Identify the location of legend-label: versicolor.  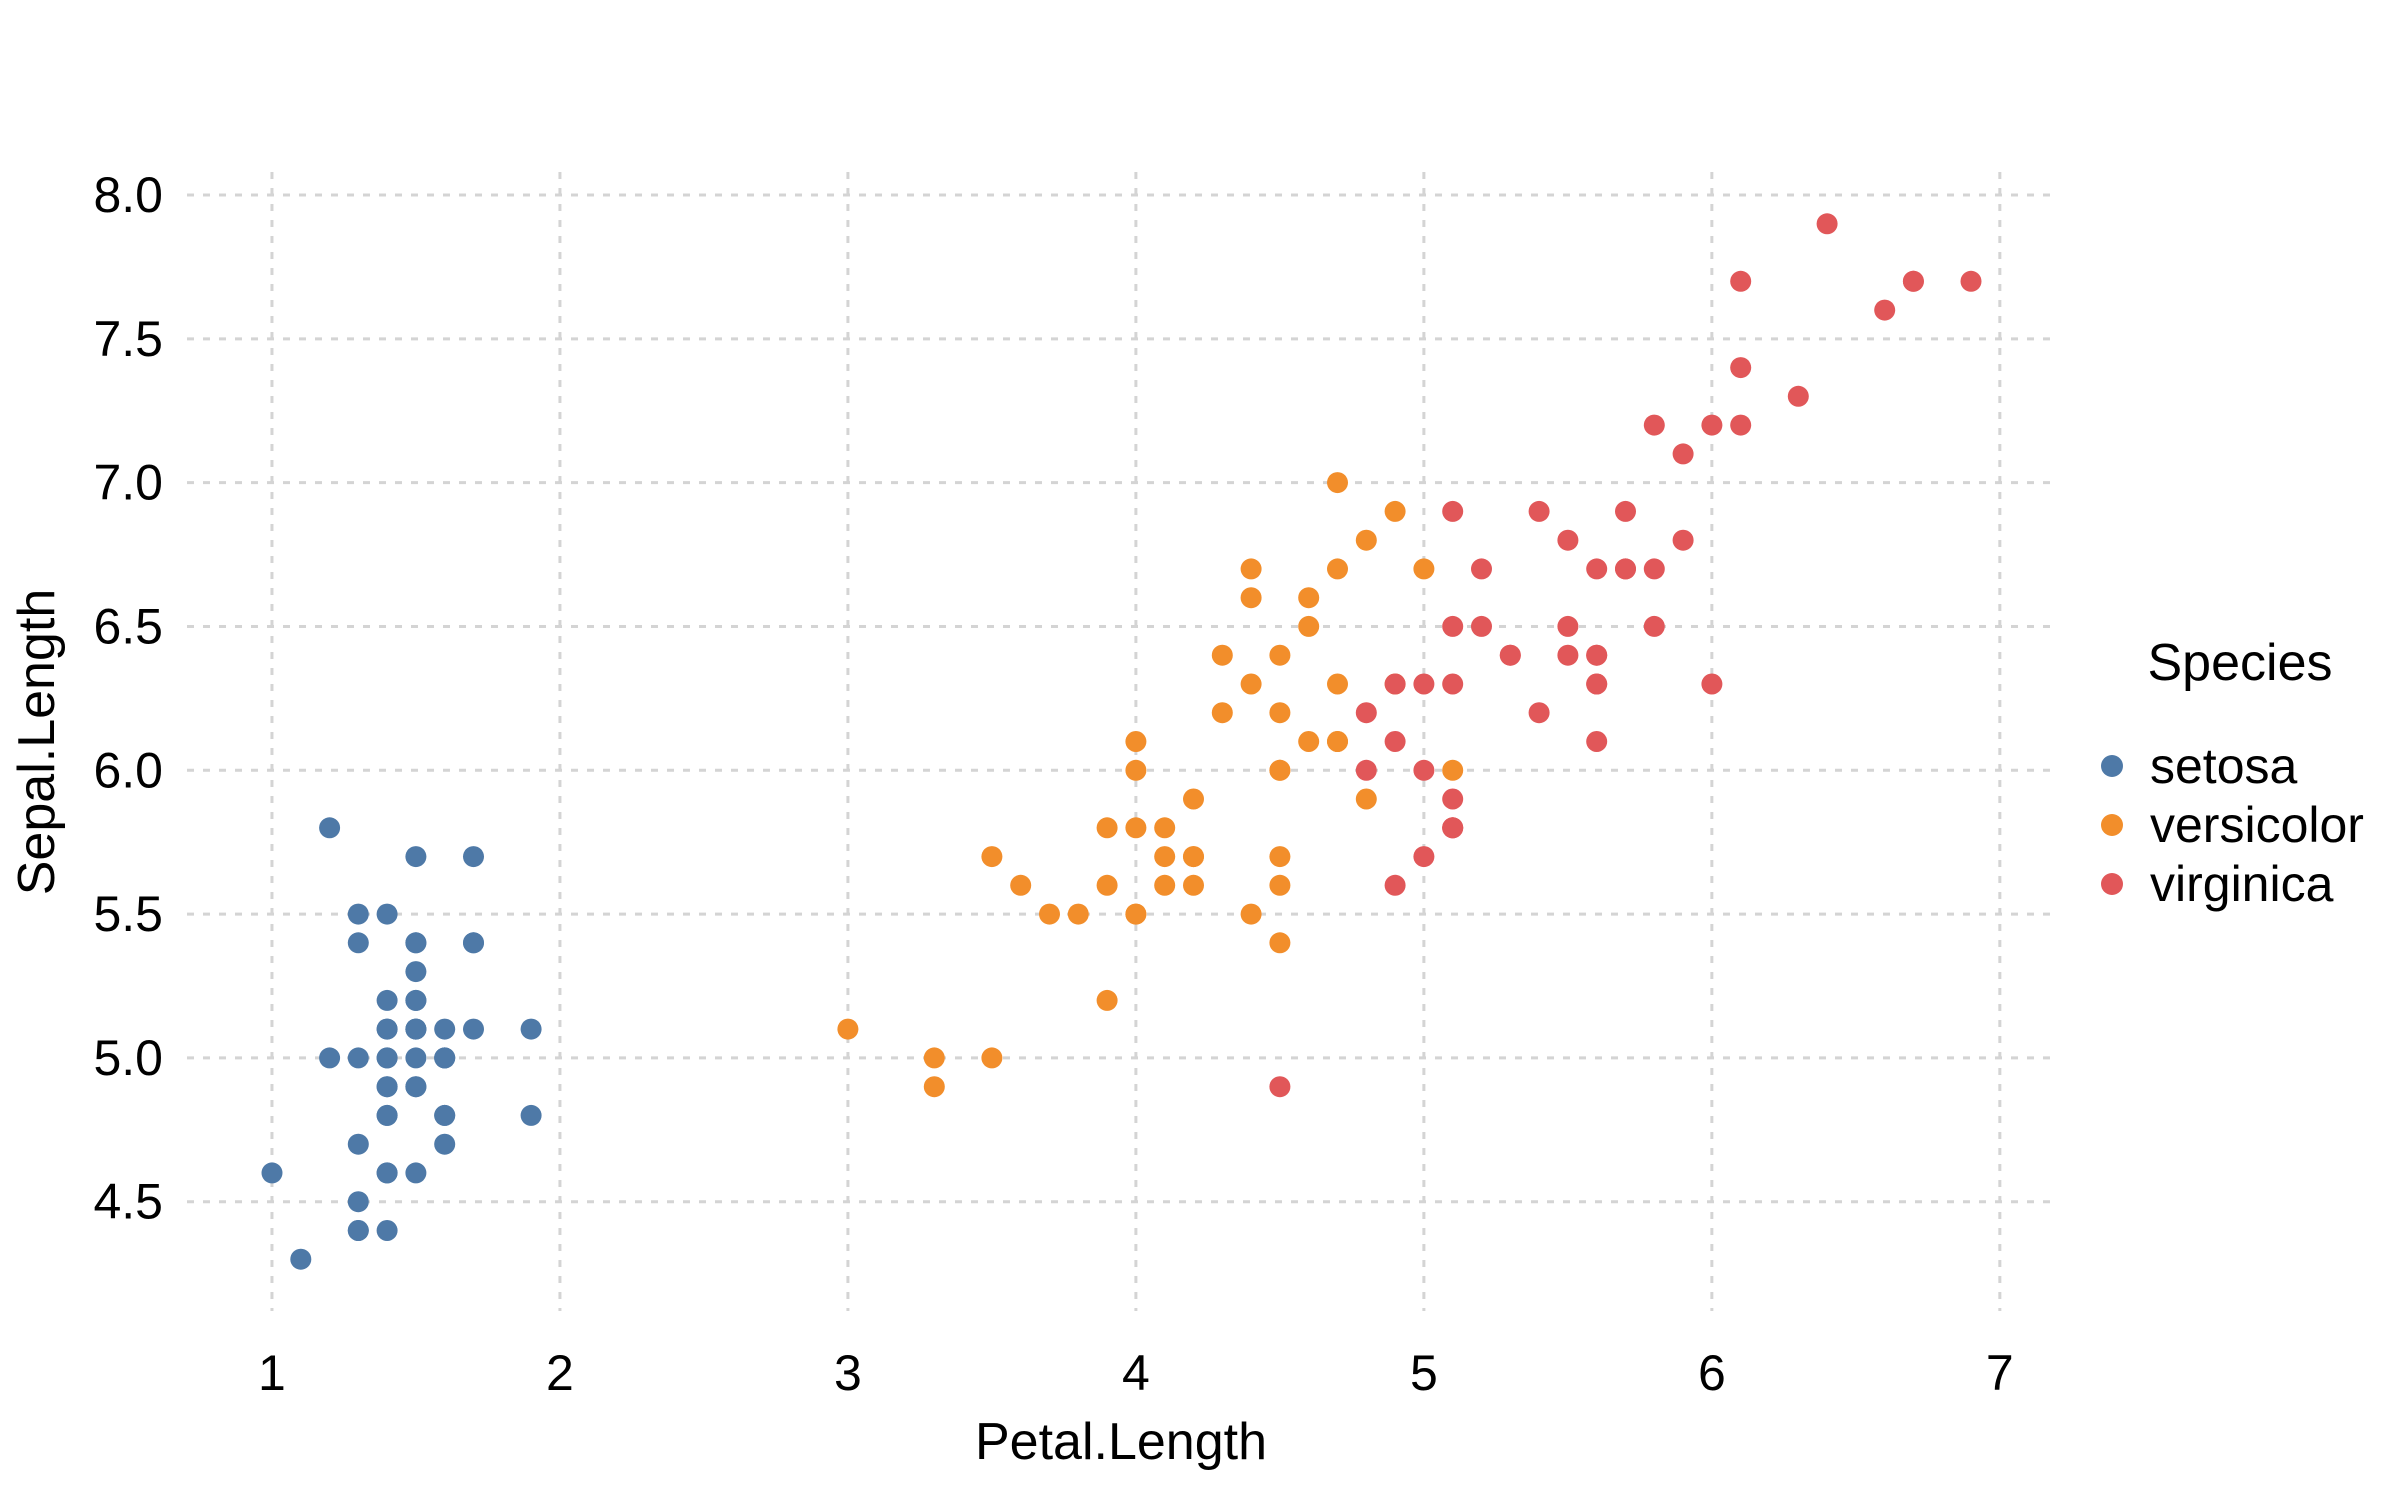
(2257, 824).